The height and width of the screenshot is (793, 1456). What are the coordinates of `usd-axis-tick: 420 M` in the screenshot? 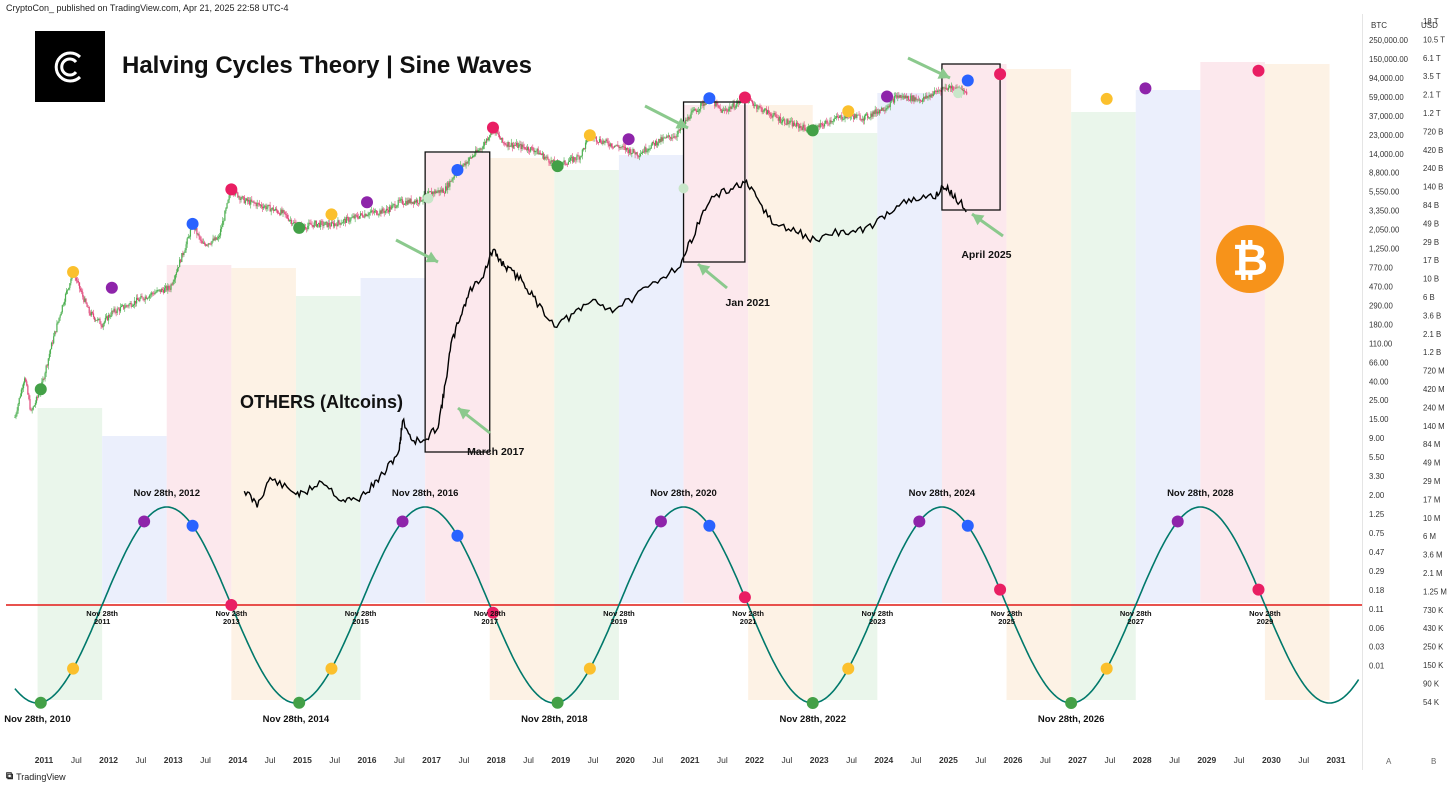 It's located at (1434, 389).